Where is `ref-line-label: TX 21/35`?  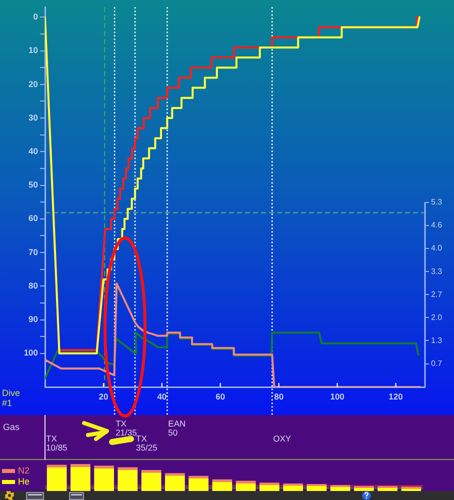
ref-line-label: TX 21/35 is located at coordinates (127, 428).